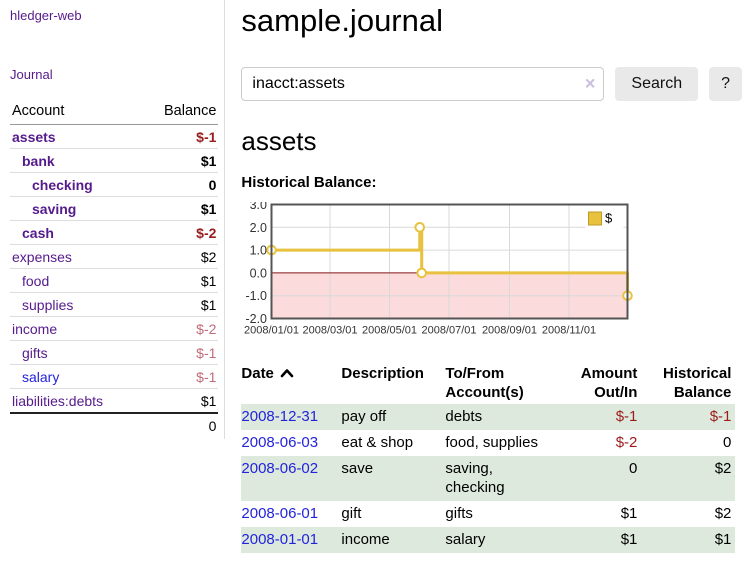 Image resolution: width=742 pixels, height=582 pixels. What do you see at coordinates (488, 417) in the screenshot?
I see `register-row: 2008-12-31 pay off debts $-1 $-1` at bounding box center [488, 417].